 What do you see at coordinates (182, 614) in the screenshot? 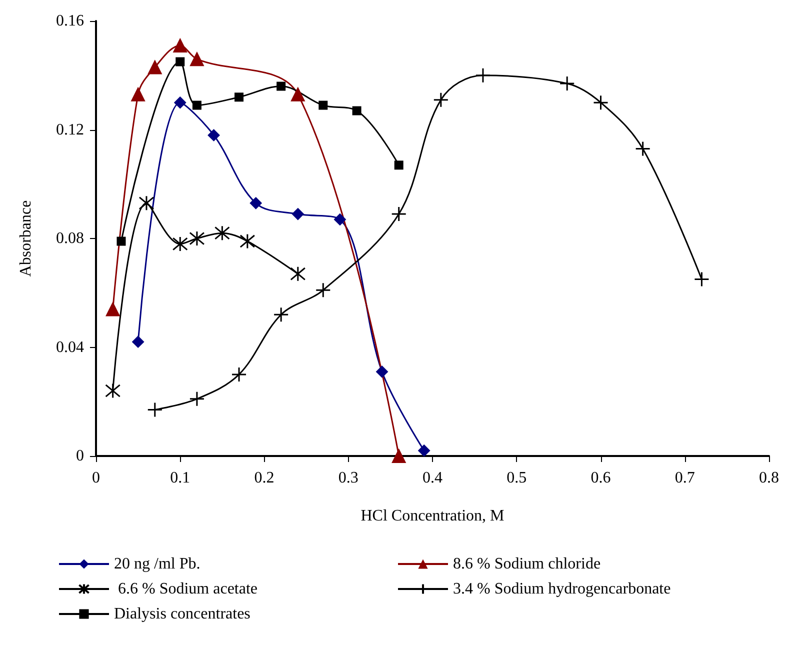
I see `legend-label: Dialysis concentrates` at bounding box center [182, 614].